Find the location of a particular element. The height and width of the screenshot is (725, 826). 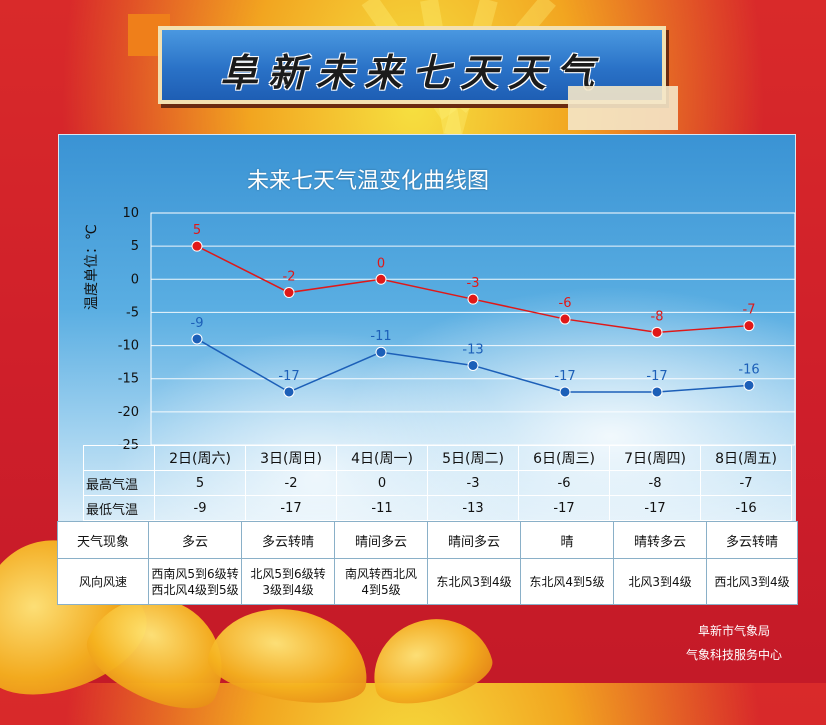

page-title: 阜新未来七天天气 is located at coordinates (411, 72).